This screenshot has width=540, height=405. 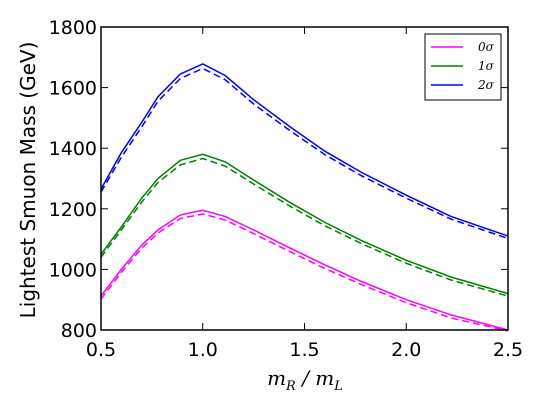 What do you see at coordinates (486, 47) in the screenshot?
I see `legend-label: 0σ` at bounding box center [486, 47].